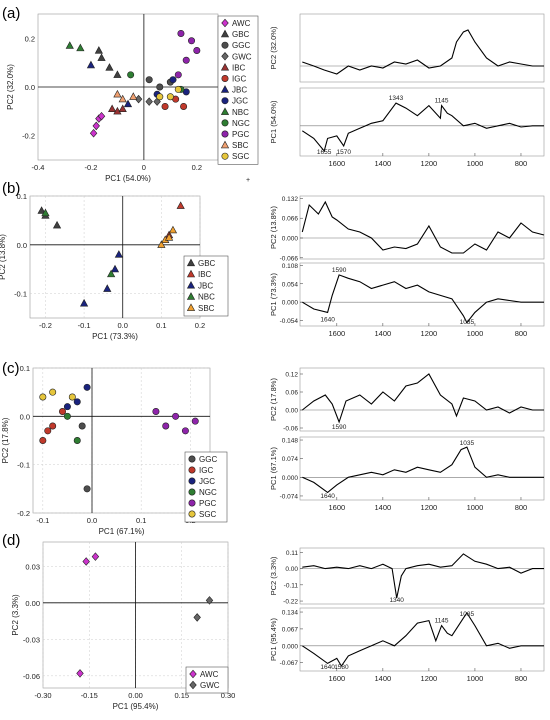 This screenshot has height=720, width=550. What do you see at coordinates (241, 34) in the screenshot?
I see `legend-label: GBC` at bounding box center [241, 34].